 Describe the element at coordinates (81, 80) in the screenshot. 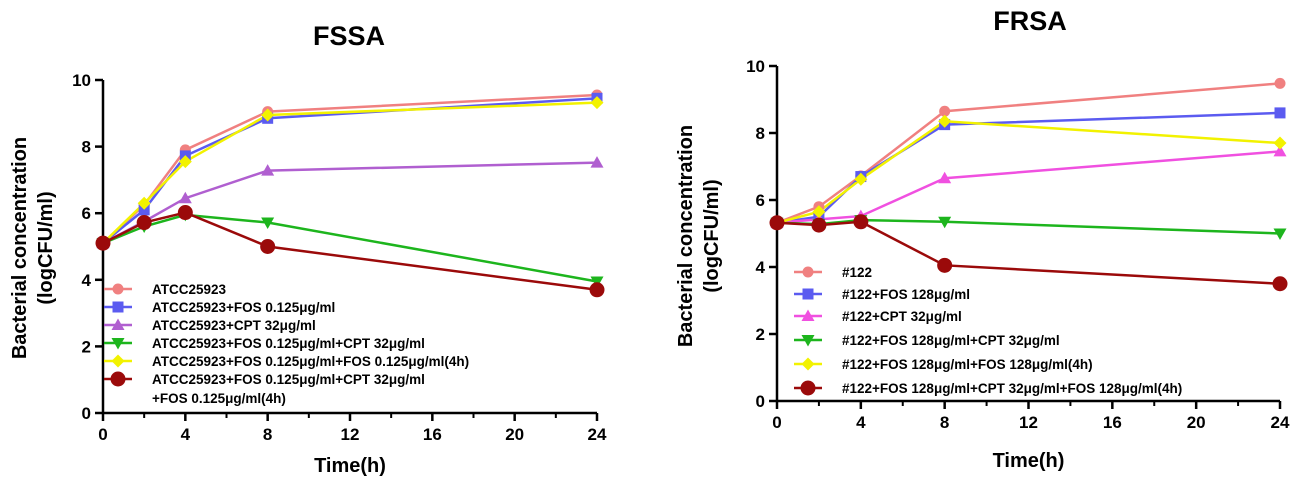

I see `y-tick-label: 10` at that location.